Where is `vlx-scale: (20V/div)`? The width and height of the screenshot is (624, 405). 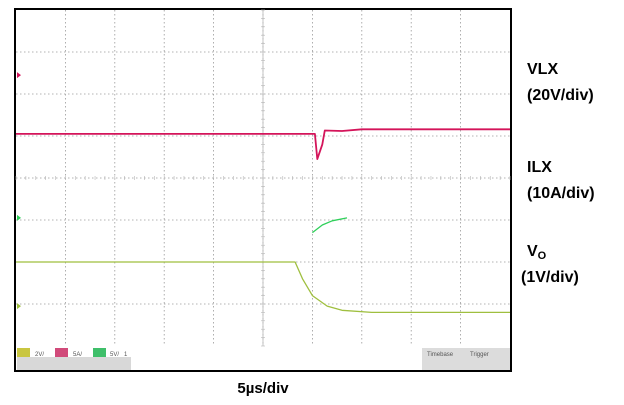
vlx-scale: (20V/div) is located at coordinates (560, 96).